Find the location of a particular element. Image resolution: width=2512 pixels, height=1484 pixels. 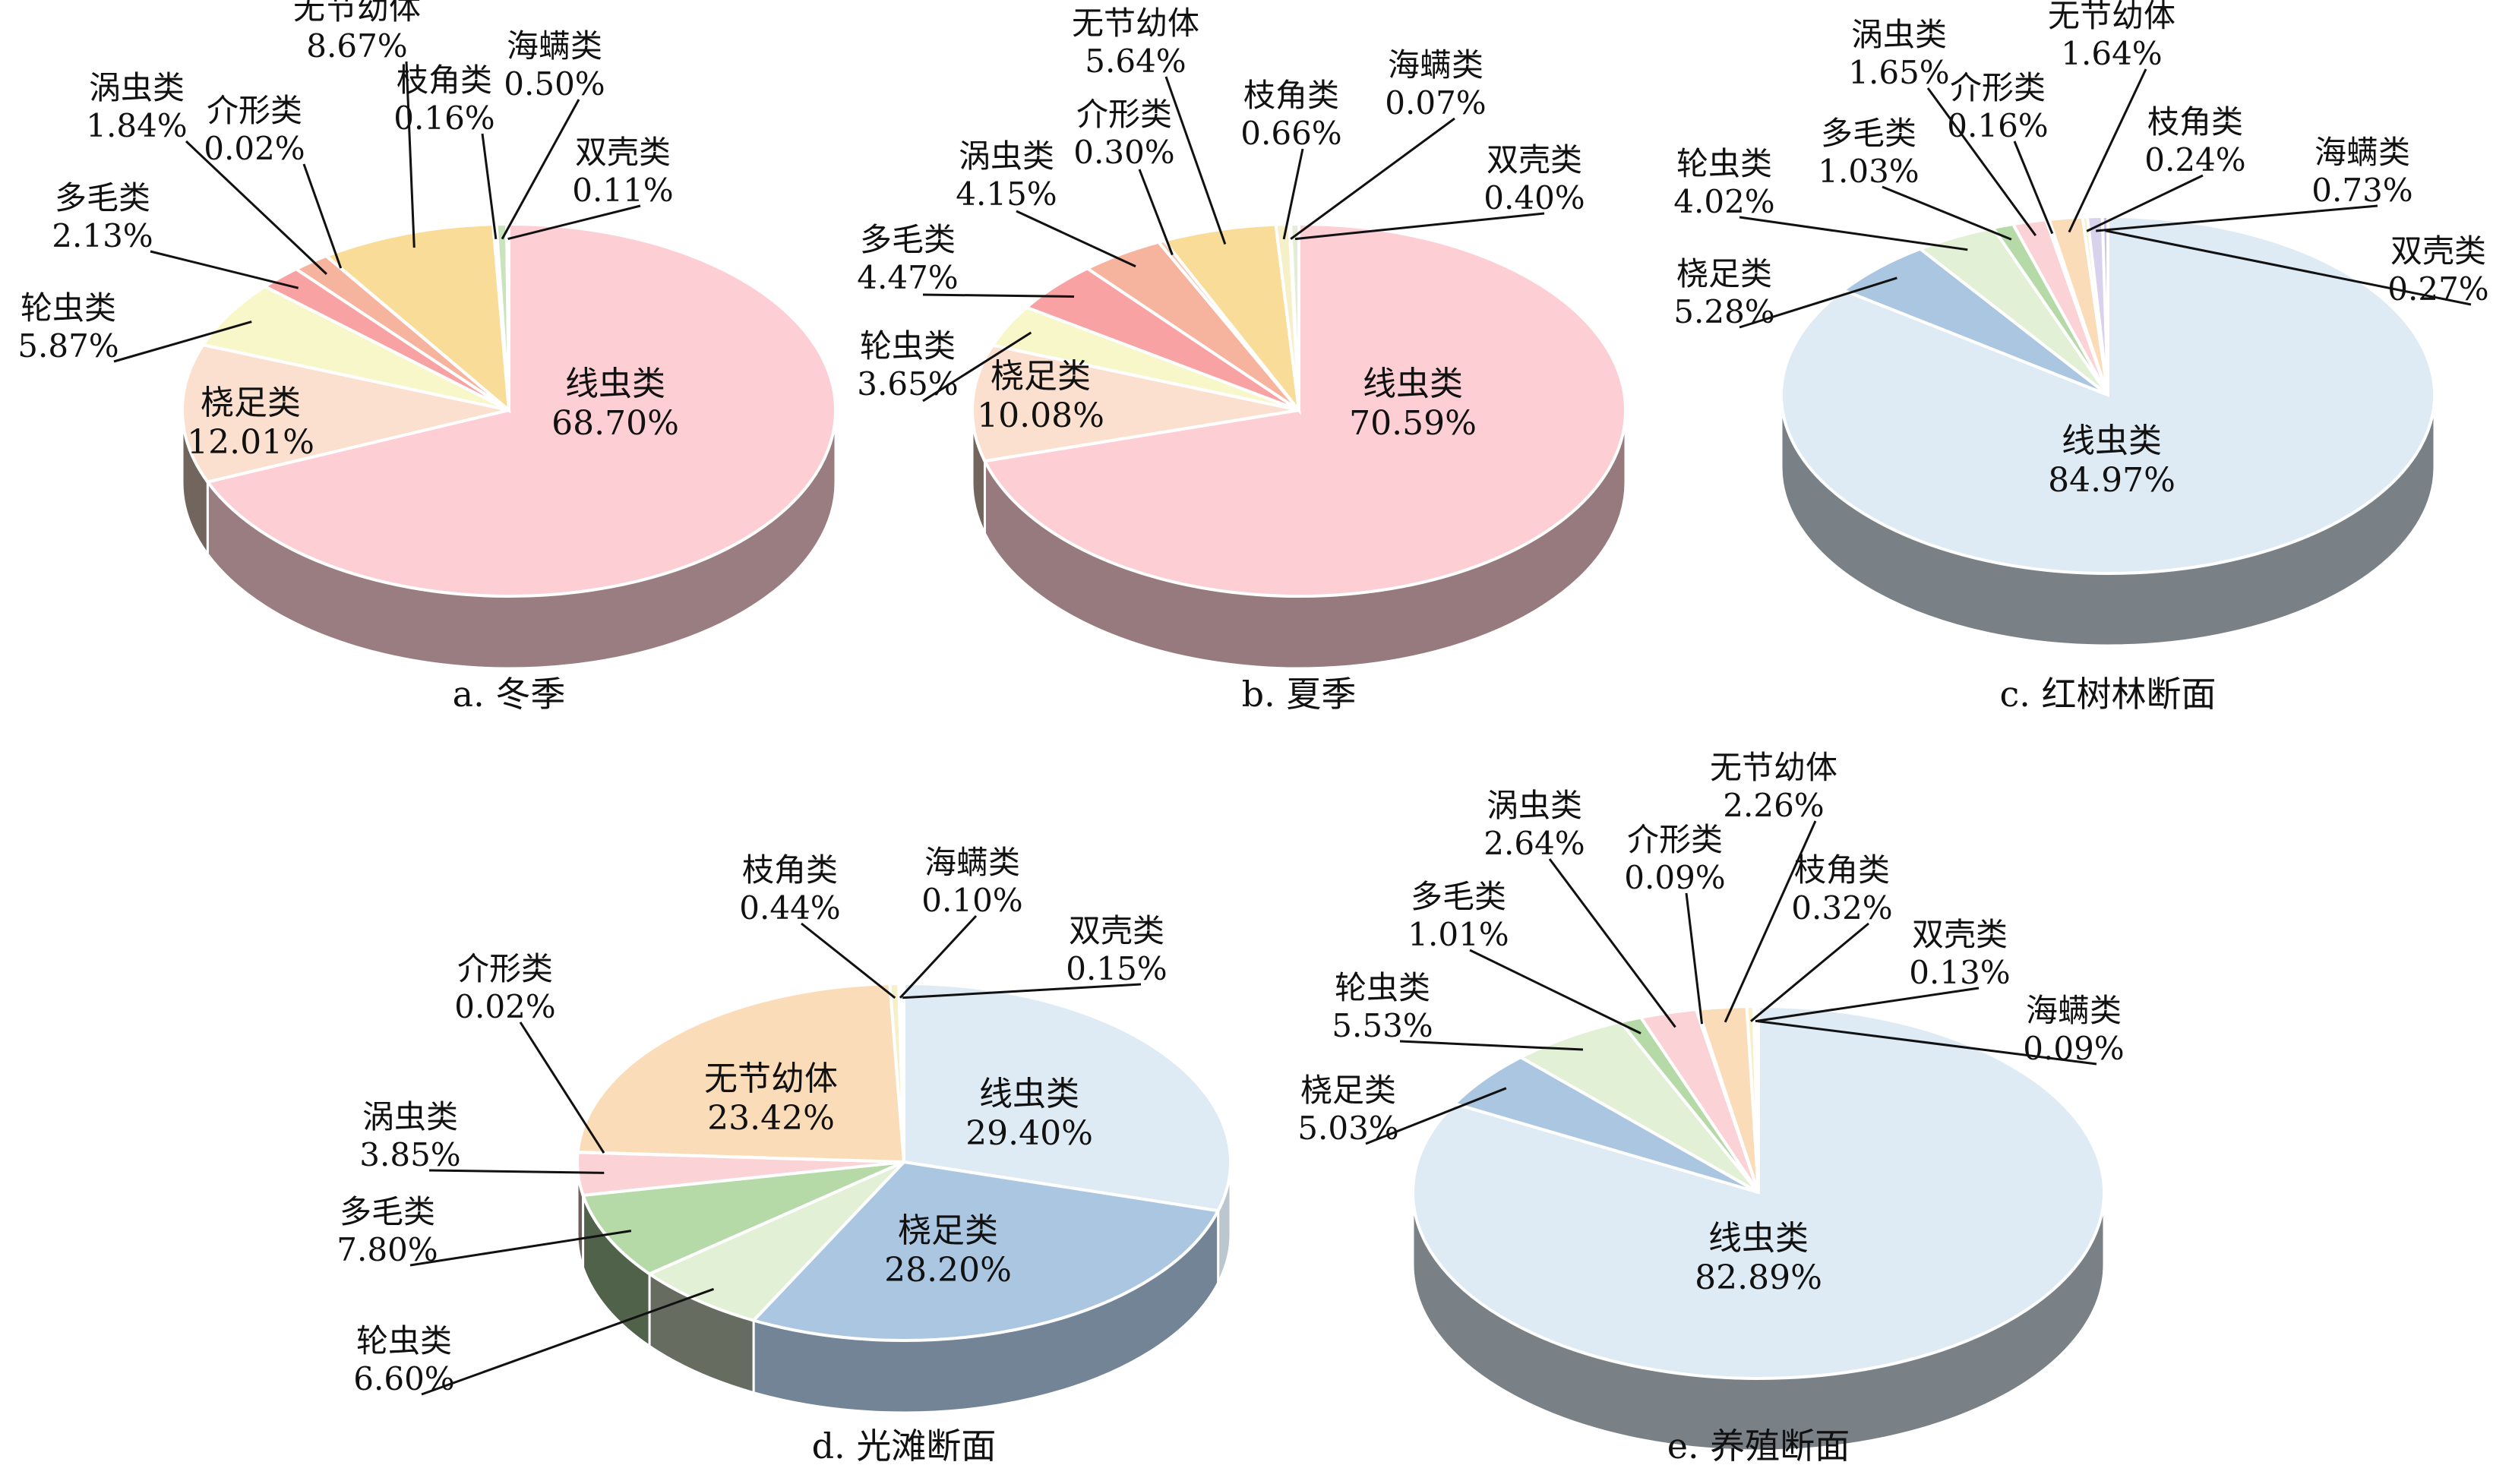

slice-value-label: 7.80% is located at coordinates (387, 1249).